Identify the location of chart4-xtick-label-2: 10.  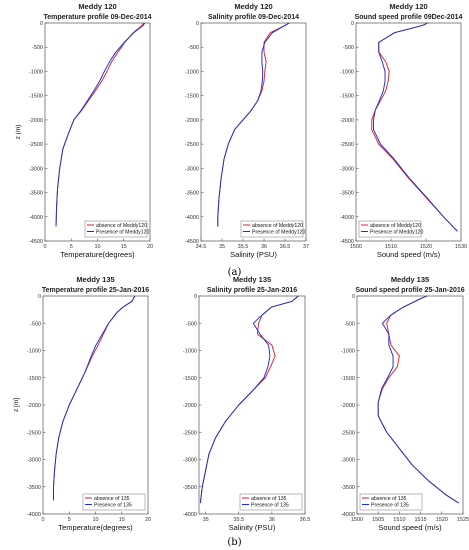
(95, 520).